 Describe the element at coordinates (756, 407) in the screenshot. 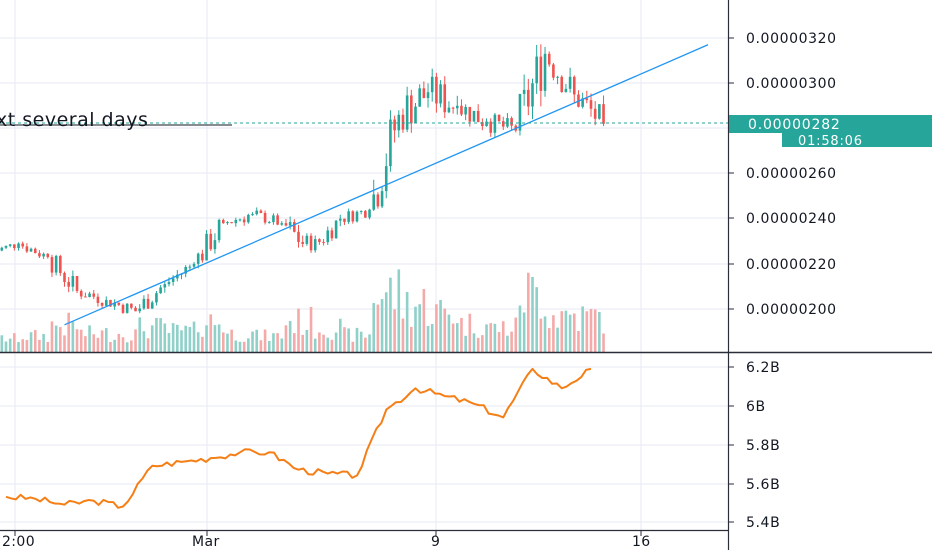

I see `indicator-tick: 6B` at that location.